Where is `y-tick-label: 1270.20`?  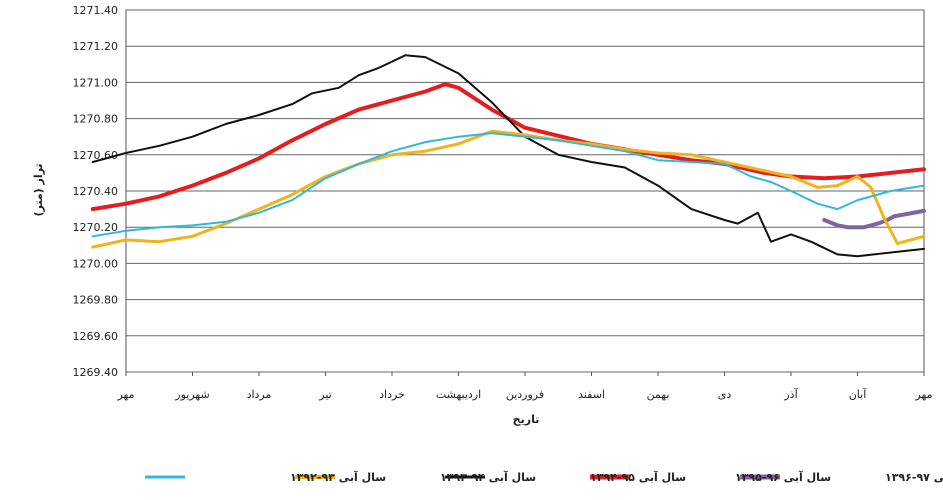
y-tick-label: 1270.20 is located at coordinates (96, 227).